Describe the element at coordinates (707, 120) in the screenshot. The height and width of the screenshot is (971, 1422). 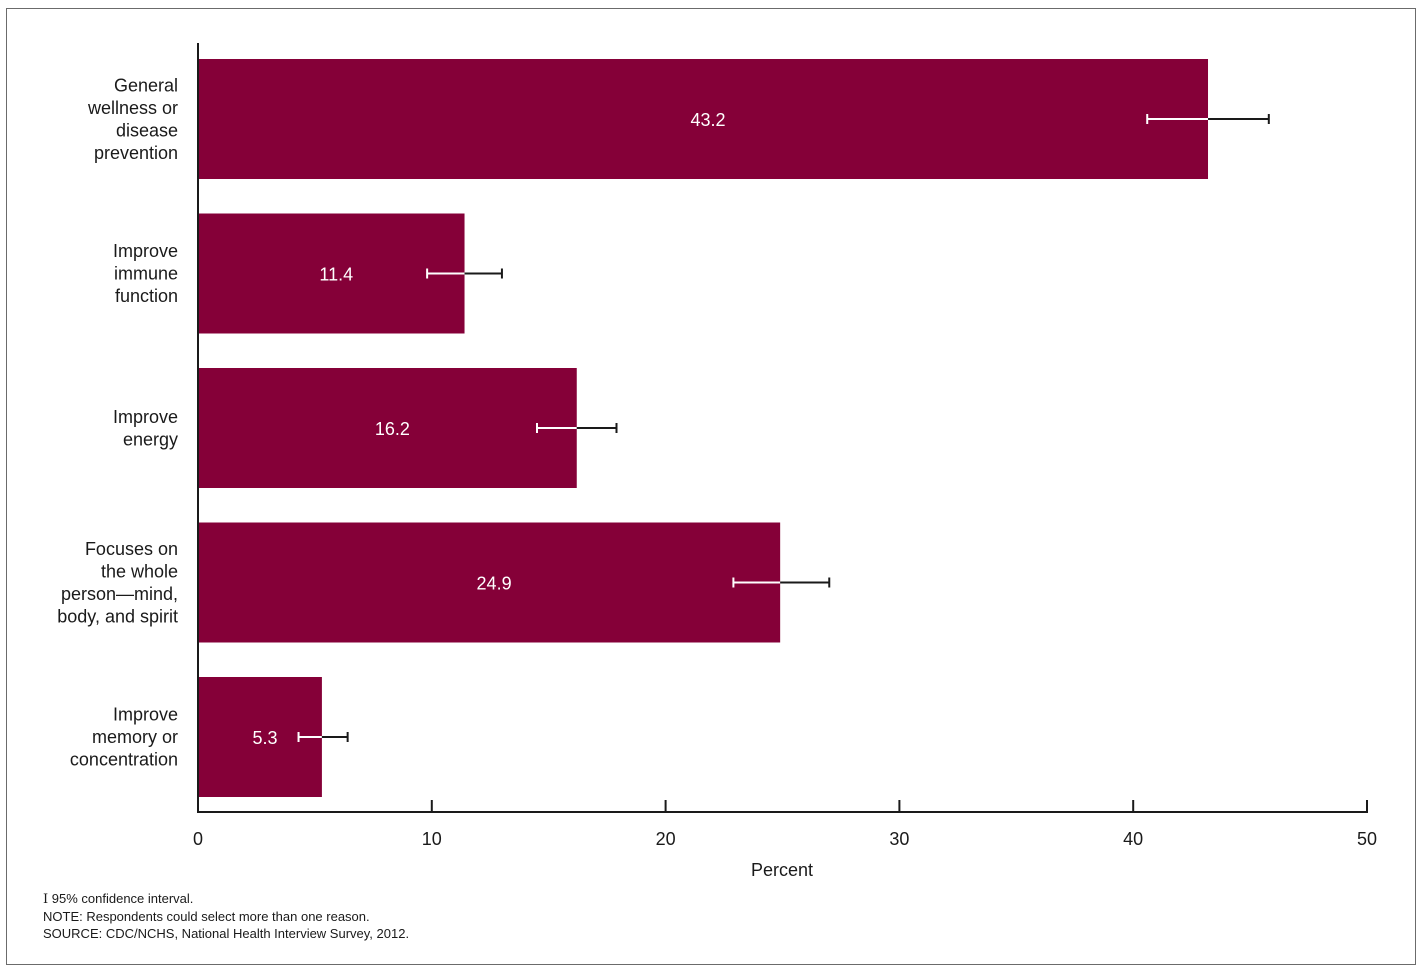
I see `value-label: 43.2` at that location.